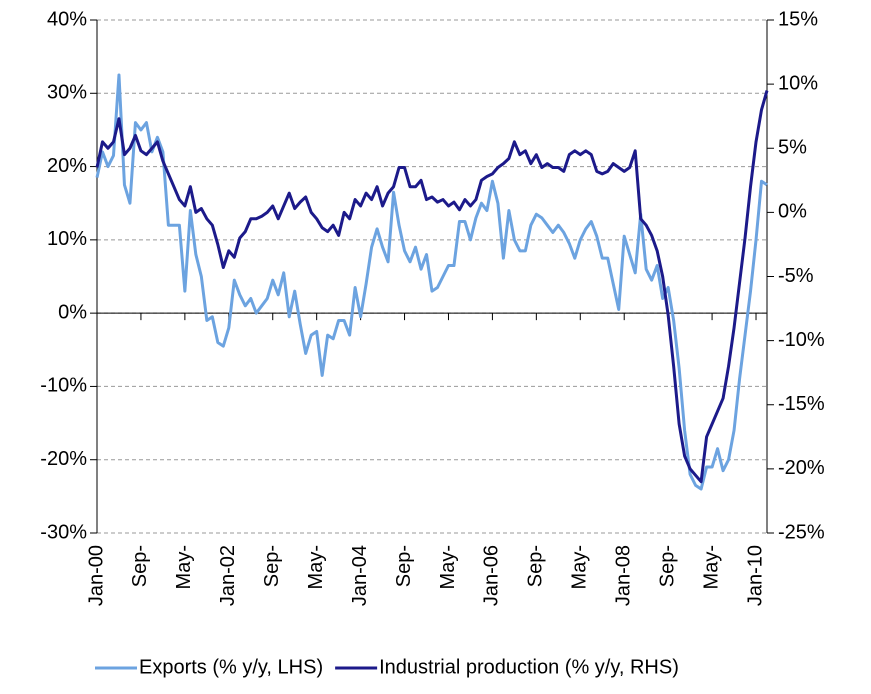 This screenshot has width=871, height=694. I want to click on x-tick-label: Jan-08, so click(623, 575).